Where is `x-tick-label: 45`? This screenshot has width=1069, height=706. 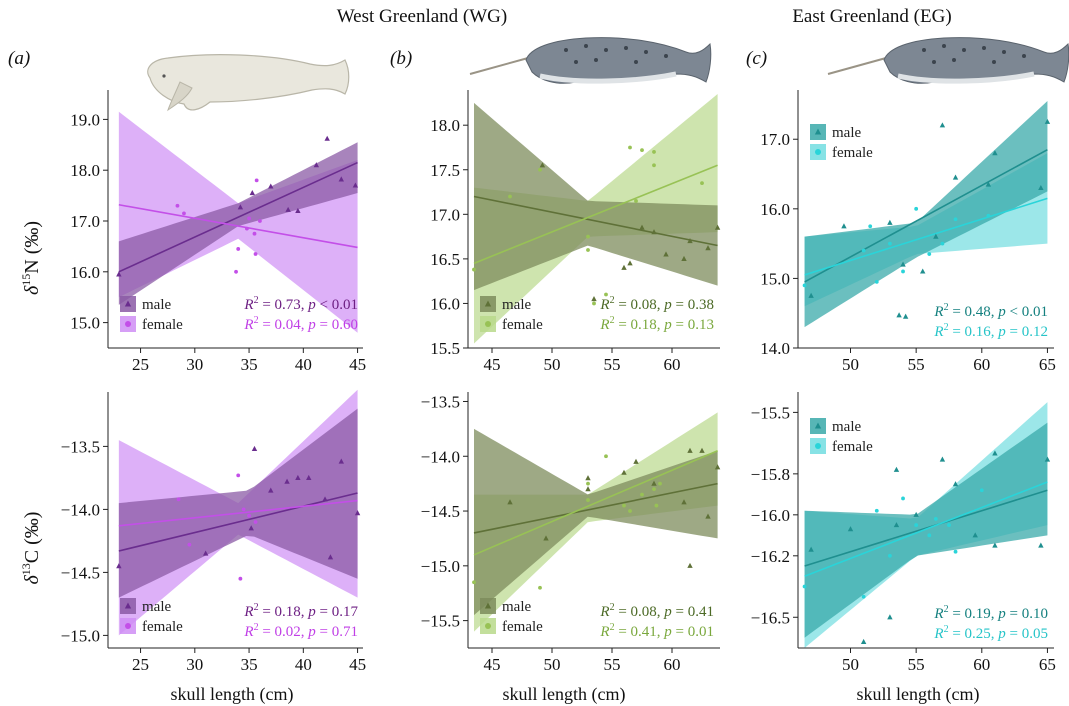 x-tick-label: 45 is located at coordinates (357, 364).